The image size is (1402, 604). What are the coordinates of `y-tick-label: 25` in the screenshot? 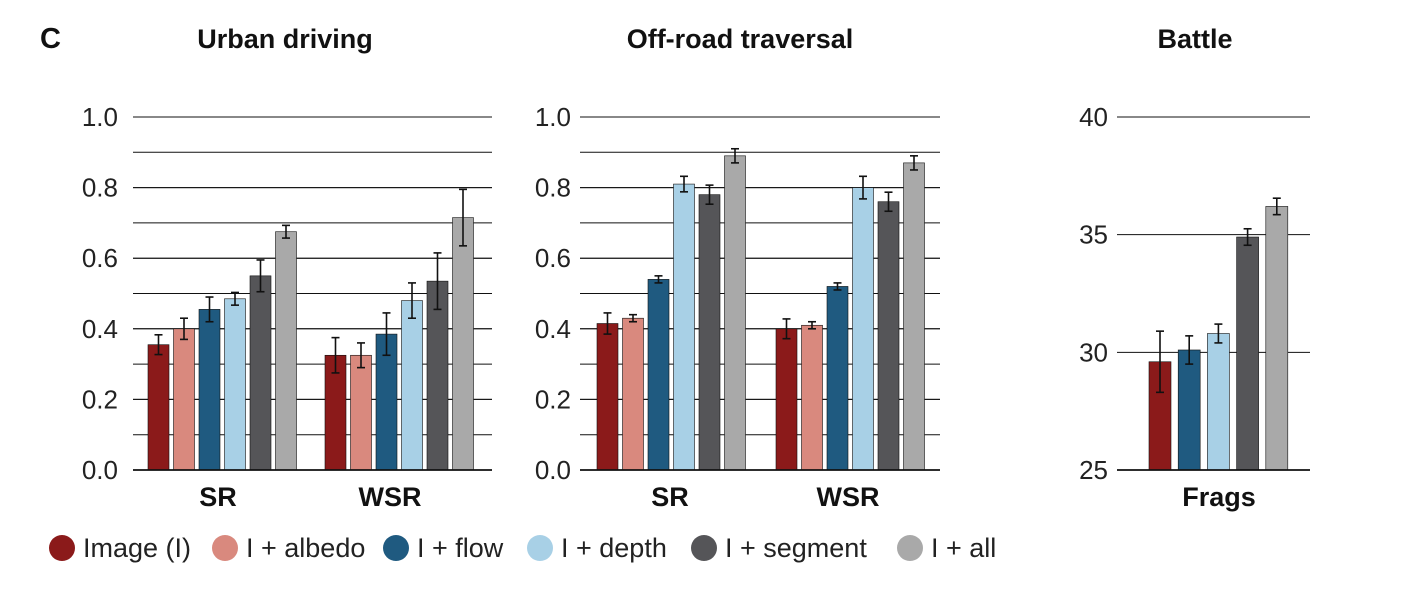 It's located at (1093, 470).